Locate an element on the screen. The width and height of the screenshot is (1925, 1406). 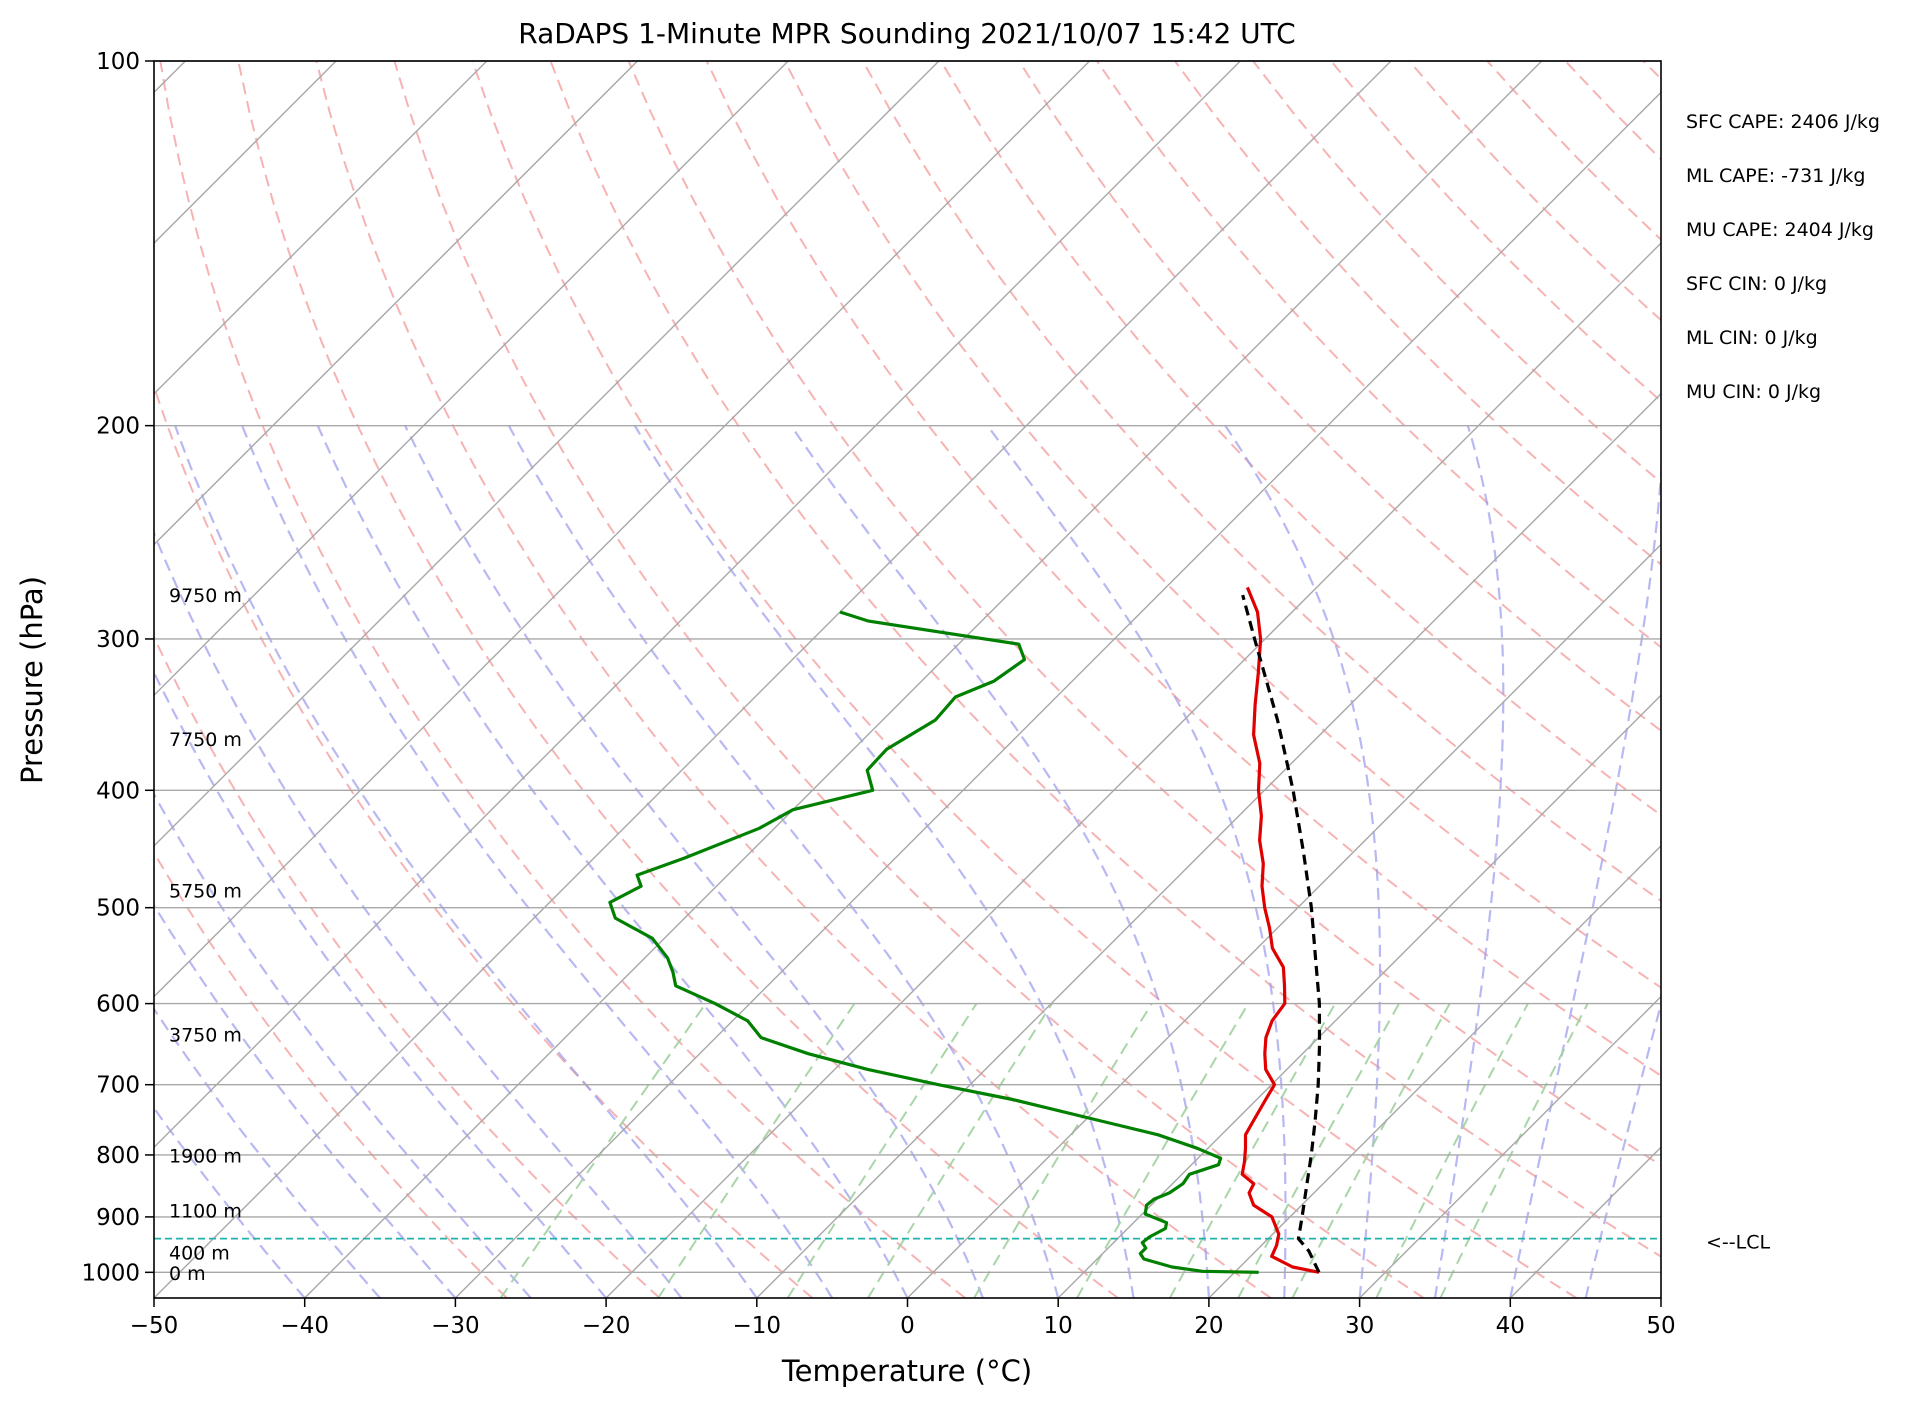
x-tick-label: 10 is located at coordinates (1058, 1326).